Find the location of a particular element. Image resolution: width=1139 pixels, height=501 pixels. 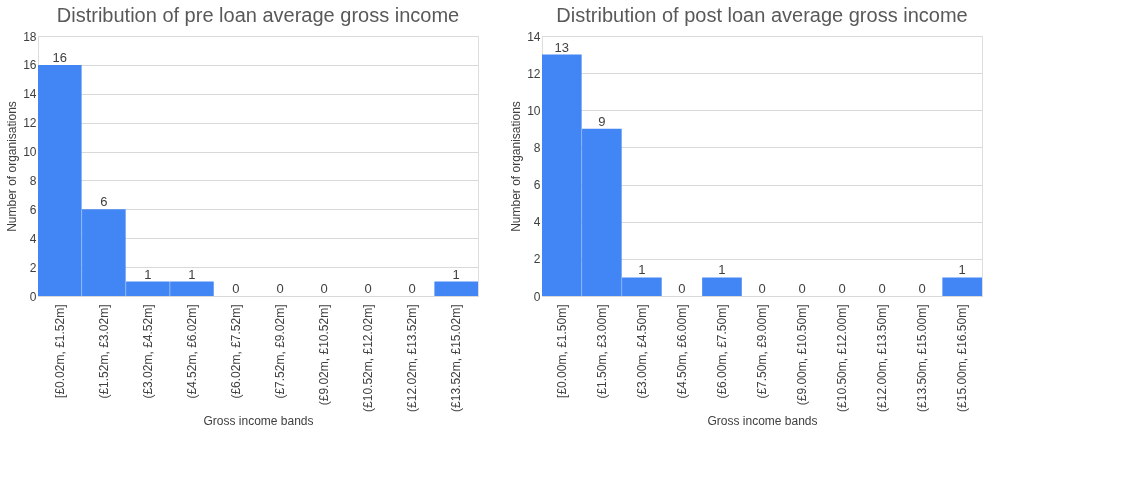

x-tick-label: (£9.00m, £10.50m] is located at coordinates (802, 355).